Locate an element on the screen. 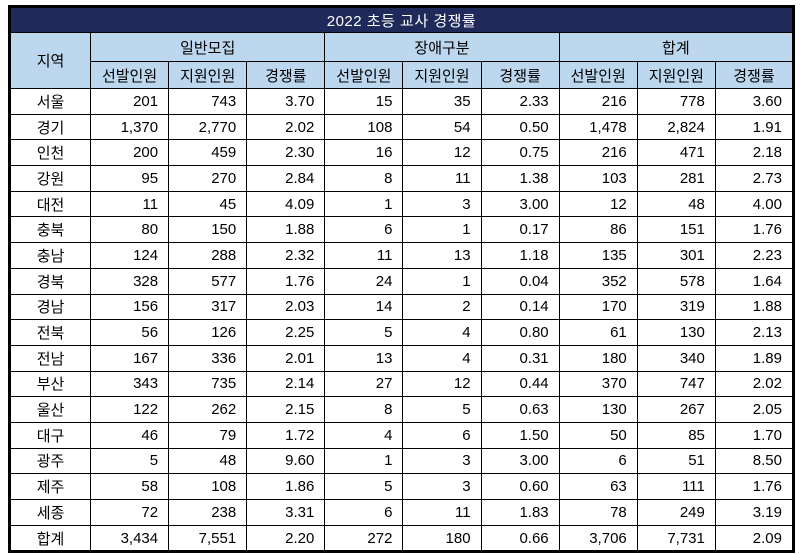 The height and width of the screenshot is (555, 801). value-cell: 124 is located at coordinates (129, 255).